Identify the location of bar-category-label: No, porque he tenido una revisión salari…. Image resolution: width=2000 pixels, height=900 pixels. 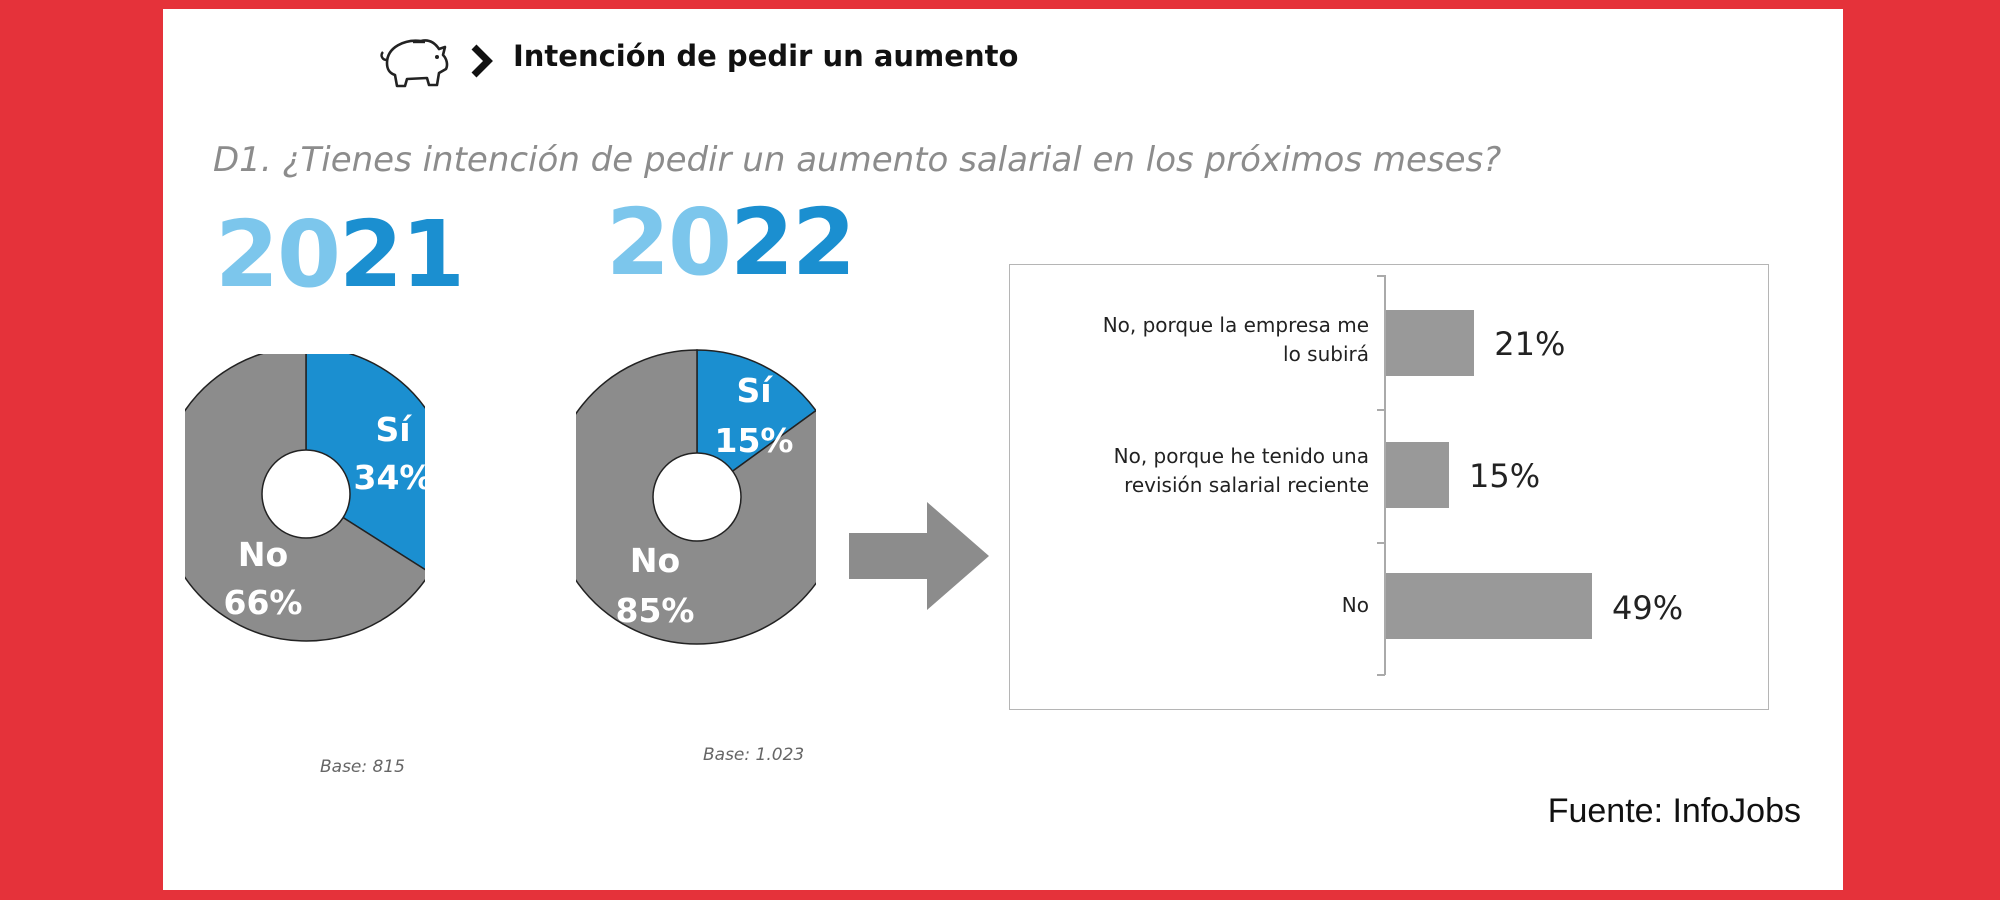
(1219, 471).